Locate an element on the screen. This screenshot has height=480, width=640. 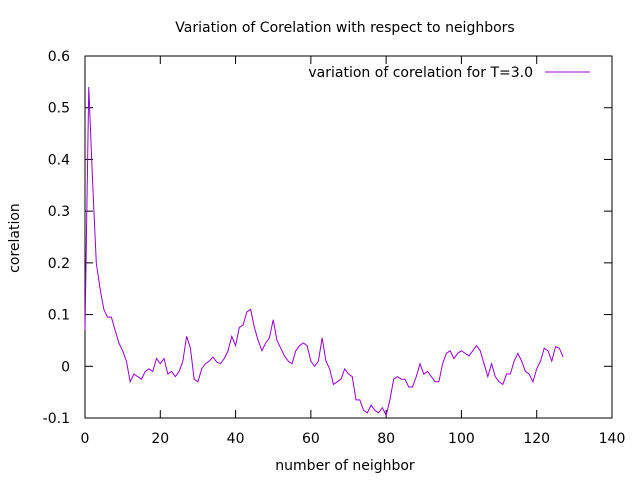
y-tick-label: 0.2 is located at coordinates (59, 264).